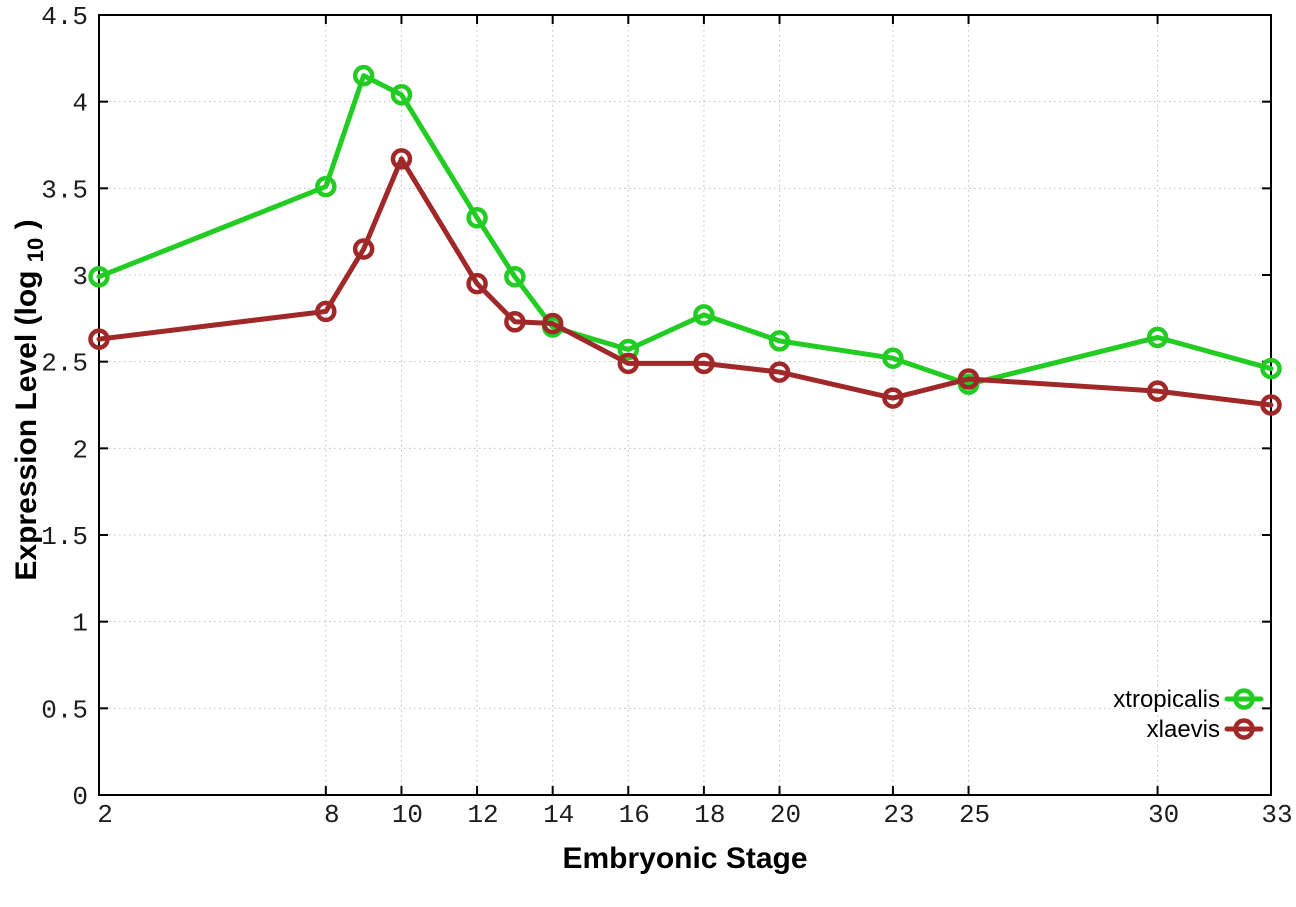  I want to click on legend-label-xlaevis: xlaevis, so click(1183, 729).